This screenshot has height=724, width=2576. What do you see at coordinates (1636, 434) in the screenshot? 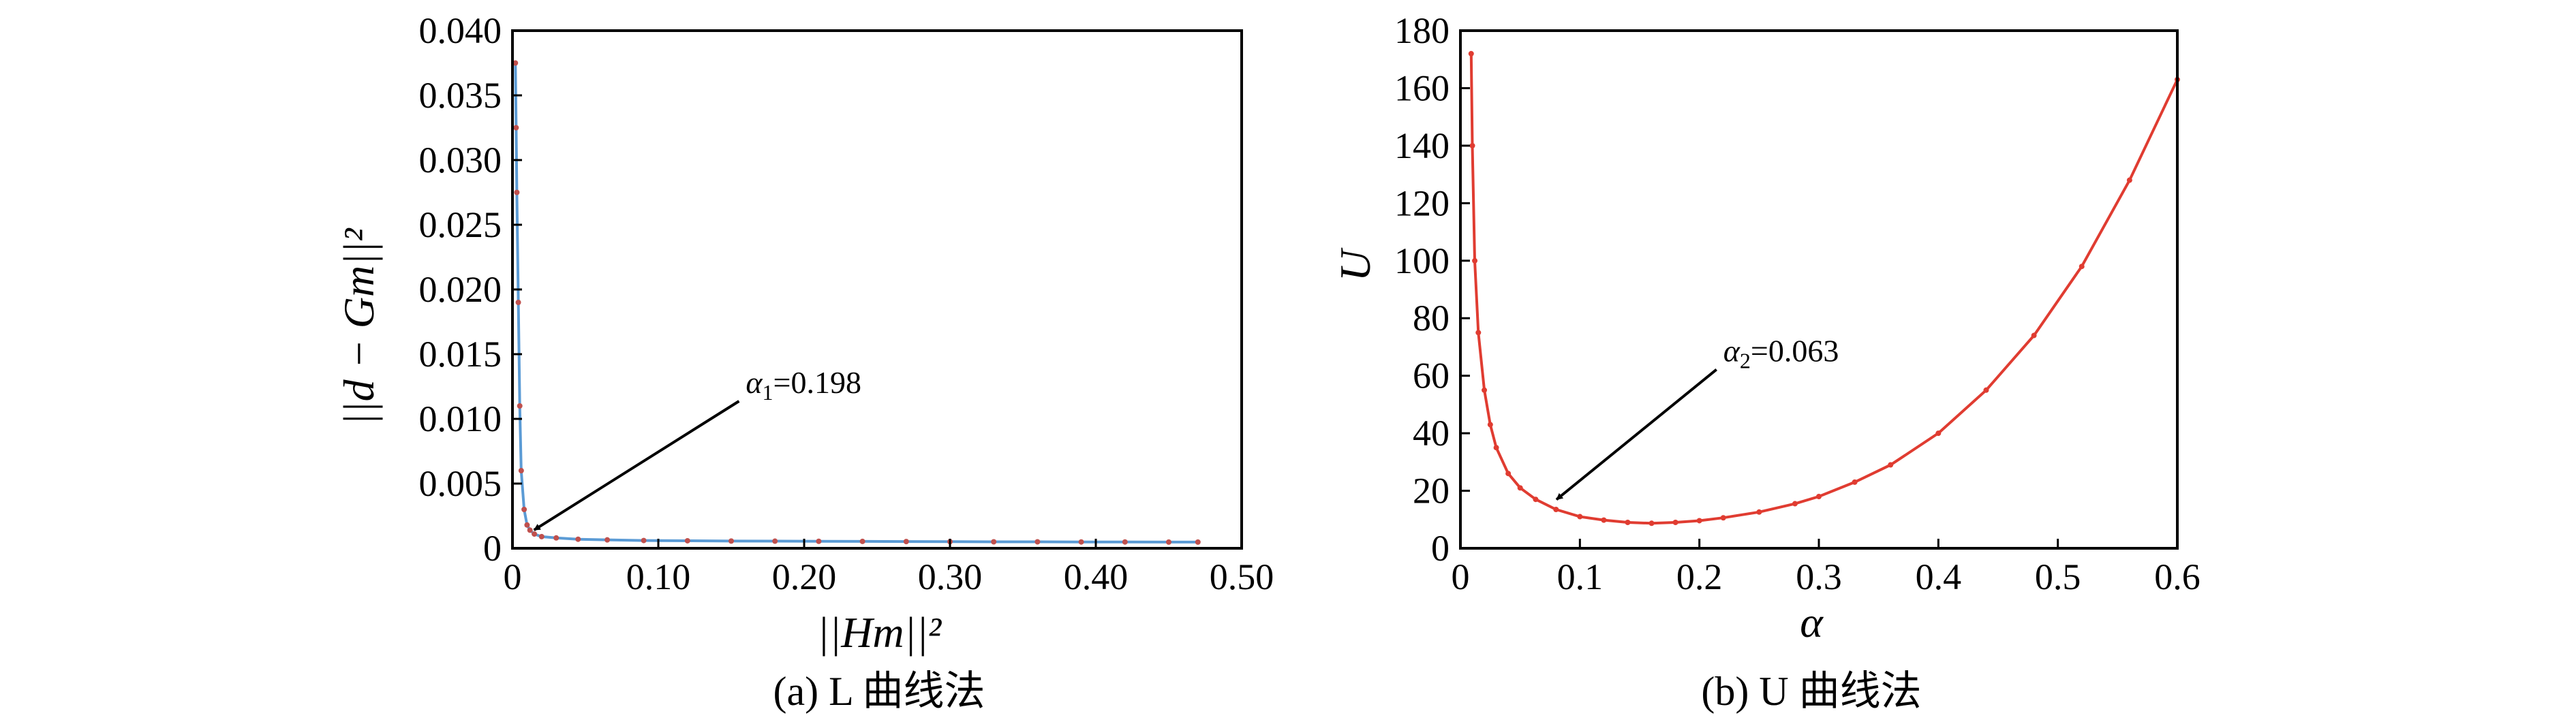
I see `panel-b-annotation-arrow` at bounding box center [1636, 434].